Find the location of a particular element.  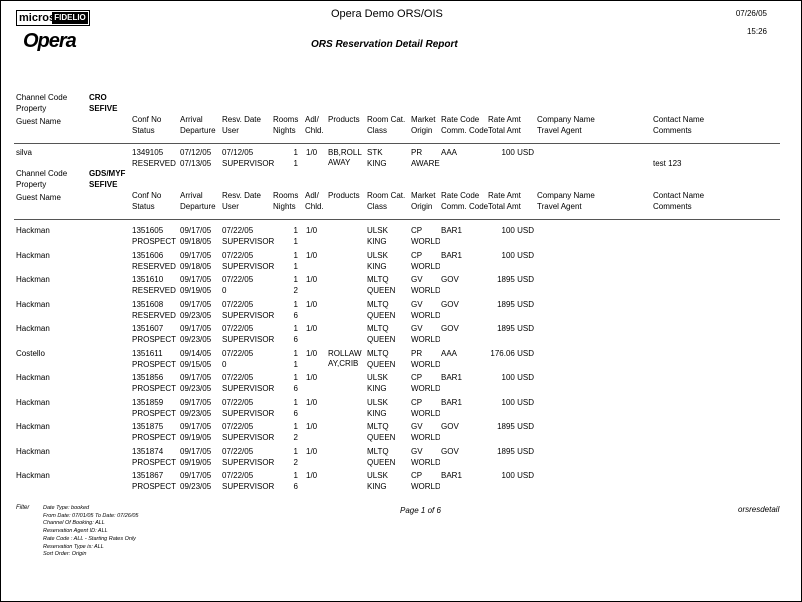

logo-micros-box: micros FIDELIO is located at coordinates (53, 18).